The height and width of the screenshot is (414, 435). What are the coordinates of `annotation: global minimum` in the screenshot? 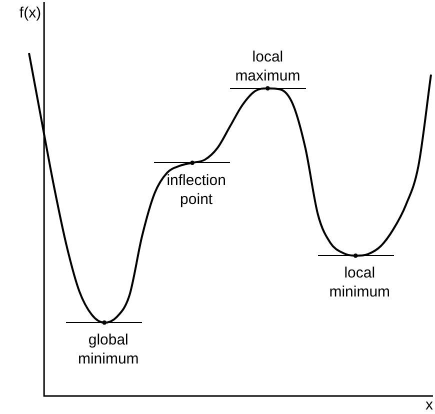 It's located at (108, 350).